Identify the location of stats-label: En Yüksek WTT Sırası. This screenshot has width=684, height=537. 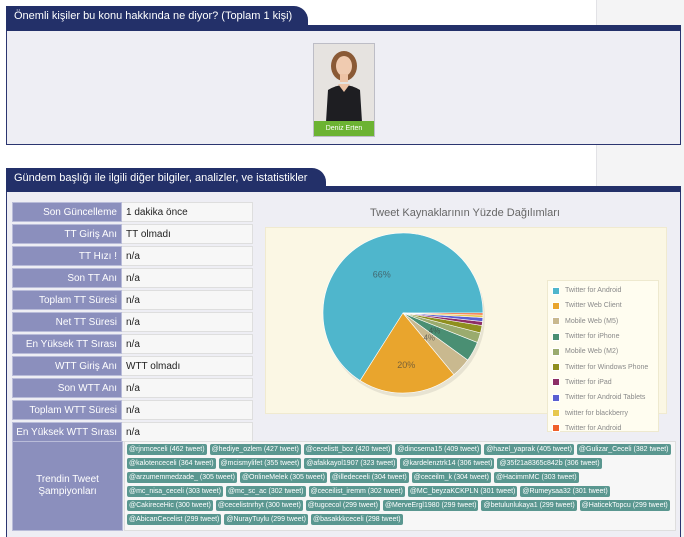
(67, 432).